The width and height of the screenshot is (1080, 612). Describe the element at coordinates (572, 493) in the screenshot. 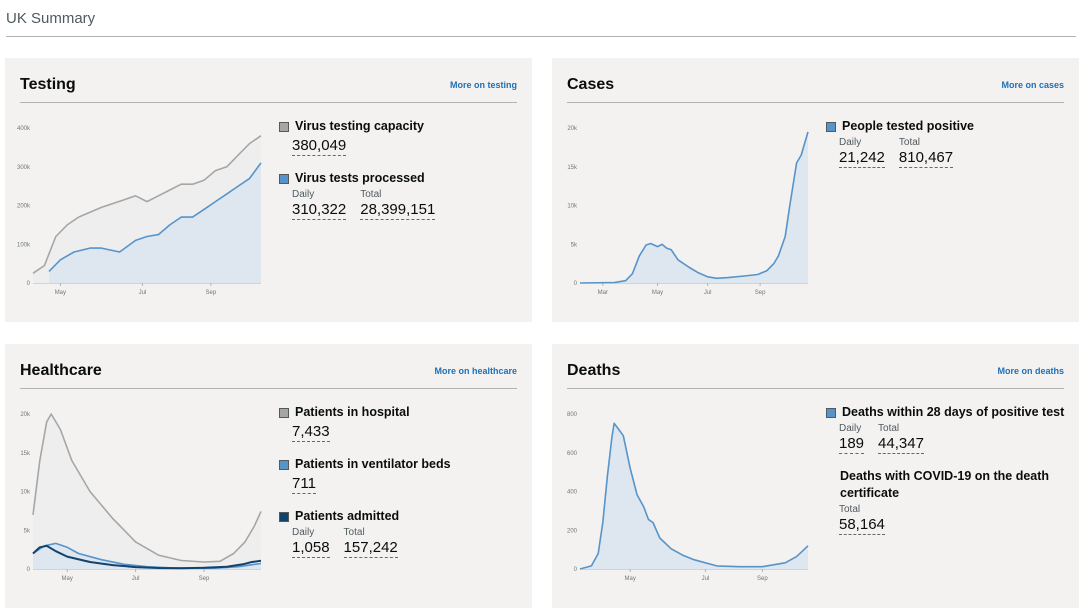

I see `y-tick-label: 400` at that location.